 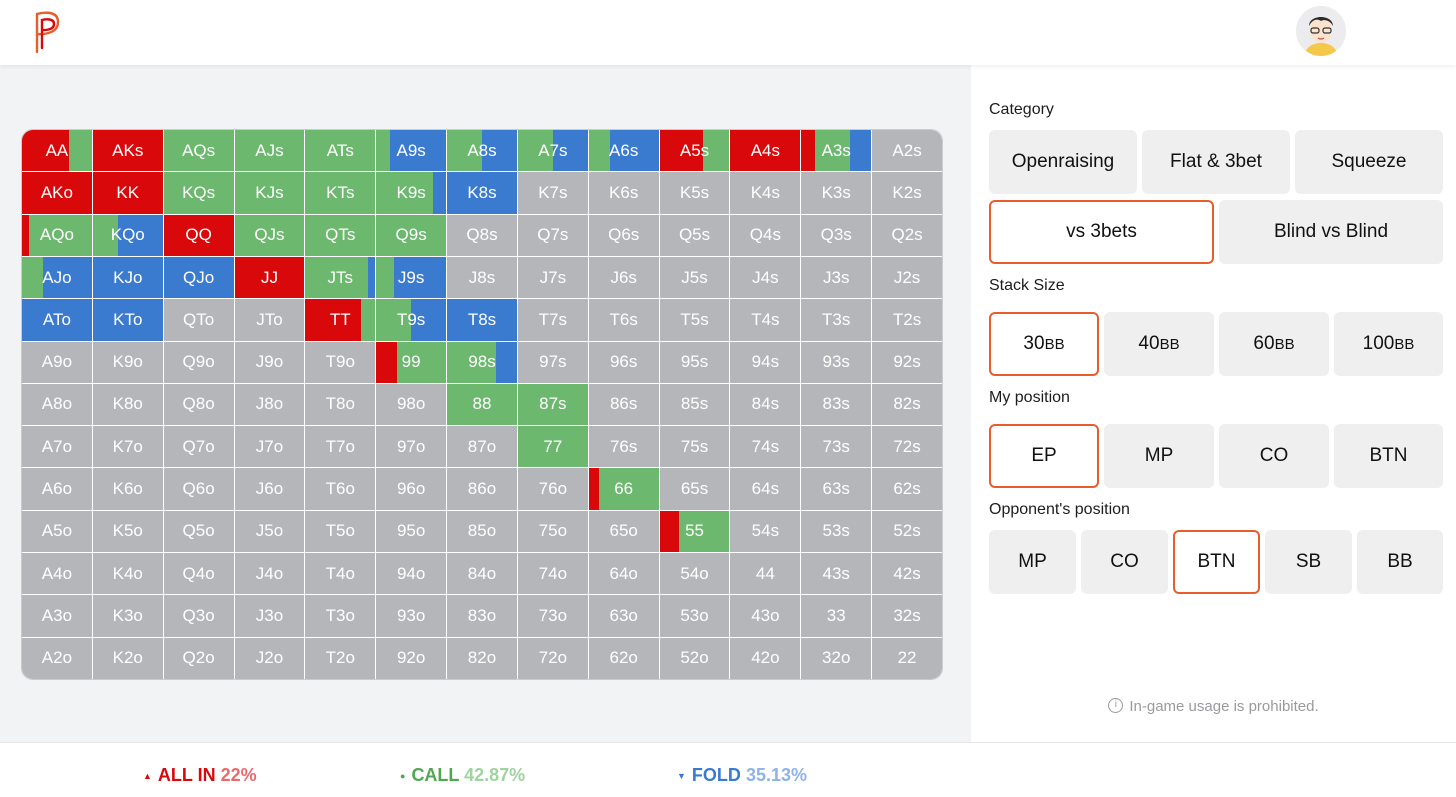 I want to click on hand-cell: Q4o, so click(x=198, y=574).